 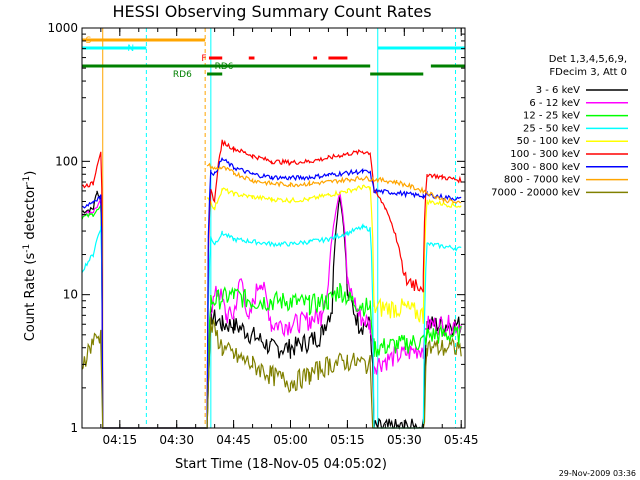 What do you see at coordinates (461, 440) in the screenshot?
I see `x-tick-label-6: 05:45` at bounding box center [461, 440].